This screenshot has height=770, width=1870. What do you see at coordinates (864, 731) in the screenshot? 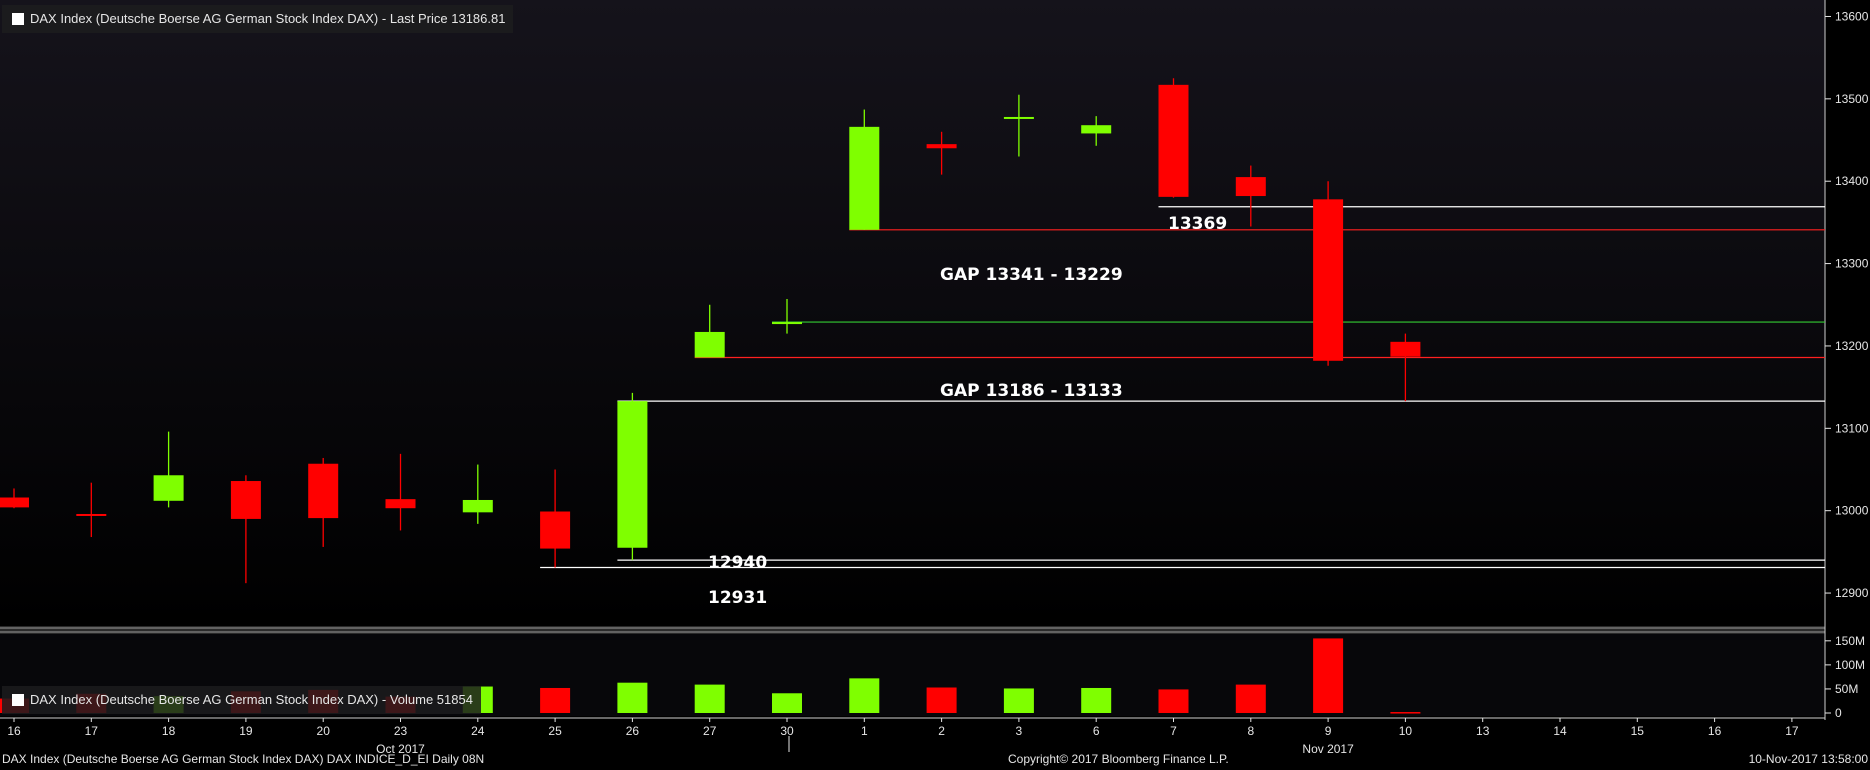
I see `x-tick-label: 1` at bounding box center [864, 731].